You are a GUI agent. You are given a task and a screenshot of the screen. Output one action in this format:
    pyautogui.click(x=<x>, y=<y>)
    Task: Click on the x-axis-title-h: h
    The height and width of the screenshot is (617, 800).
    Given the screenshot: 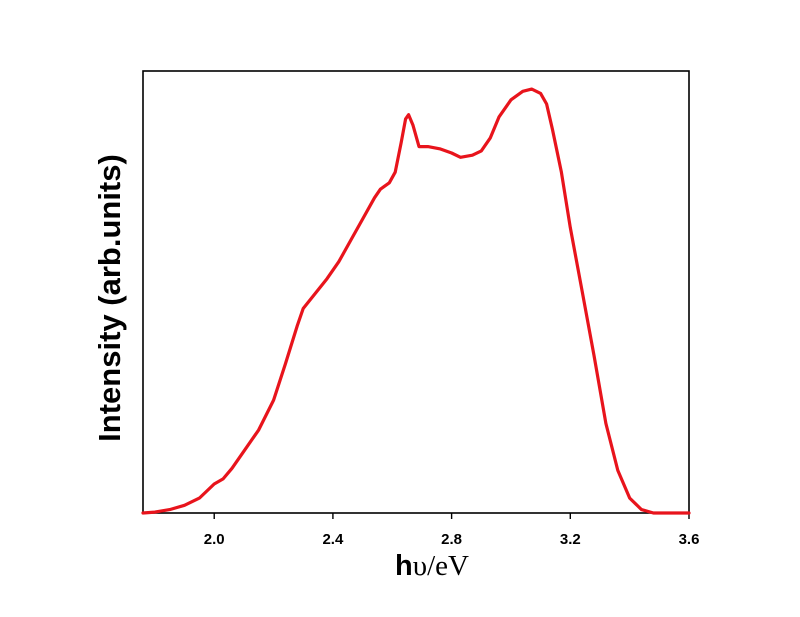 What is the action you would take?
    pyautogui.click(x=404, y=566)
    